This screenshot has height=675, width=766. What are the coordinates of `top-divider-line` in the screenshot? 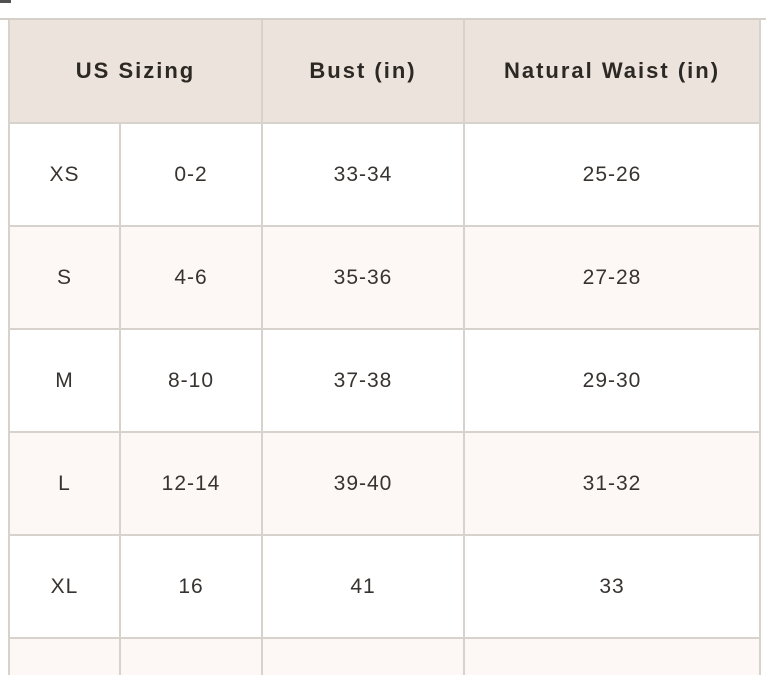 It's located at (383, 19).